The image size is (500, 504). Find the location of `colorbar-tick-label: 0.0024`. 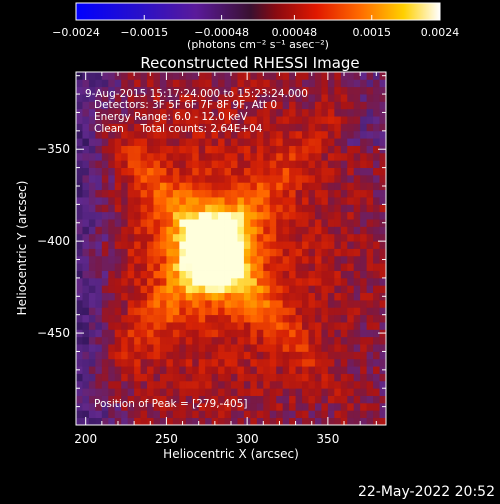

colorbar-tick-label: 0.0024 is located at coordinates (440, 32).